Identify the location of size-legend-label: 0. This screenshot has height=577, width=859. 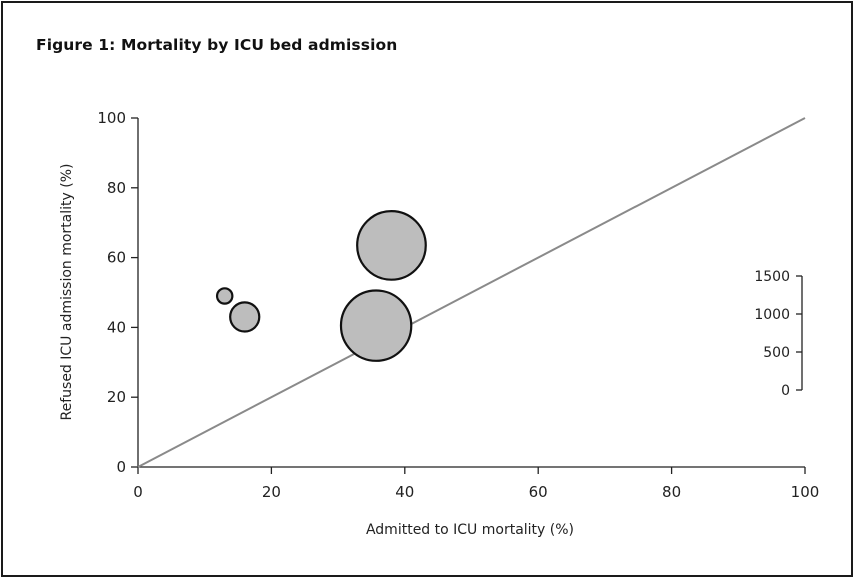
(785, 391).